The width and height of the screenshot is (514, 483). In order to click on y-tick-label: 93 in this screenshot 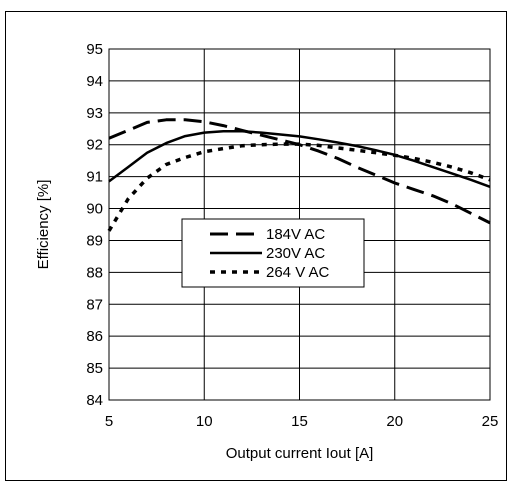, I will do `click(94, 113)`.